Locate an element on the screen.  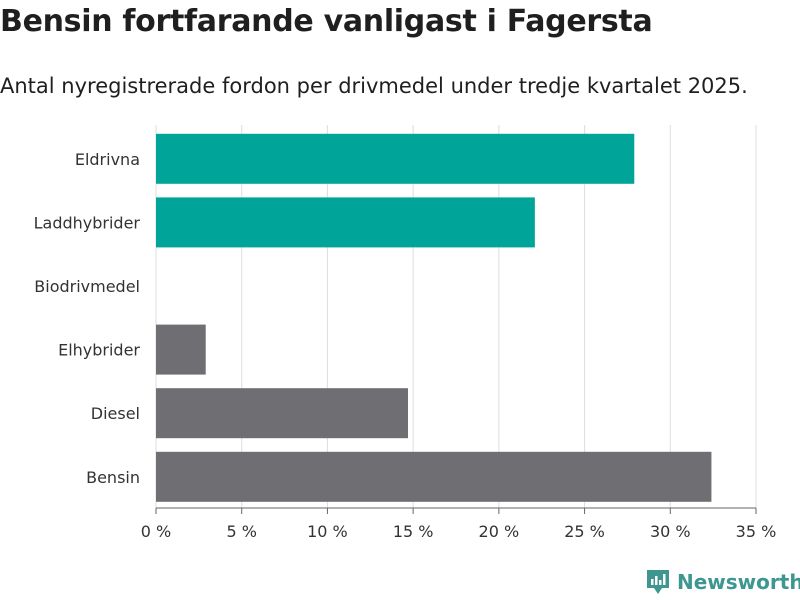
bar-laddhybrider is located at coordinates (345, 222).